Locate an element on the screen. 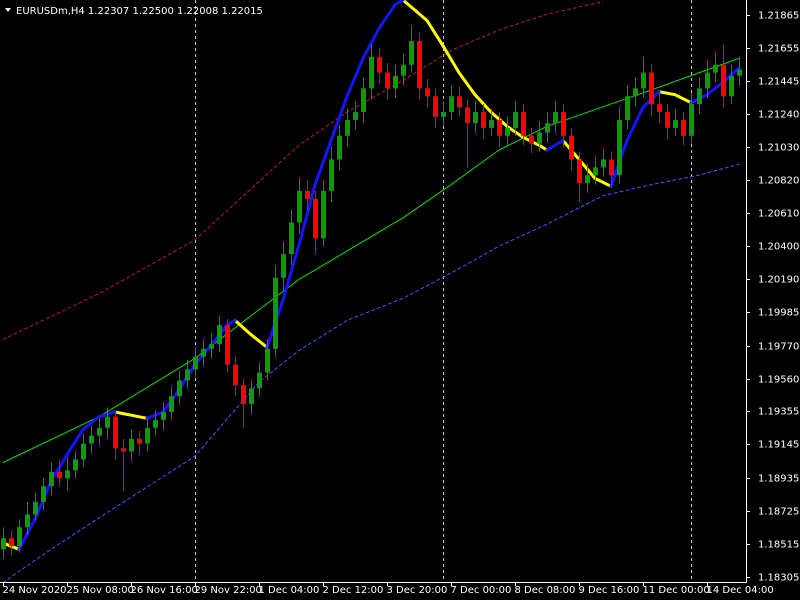 The image size is (800, 600). x-tick-label: 25 Nov 08:00 is located at coordinates (100, 590).